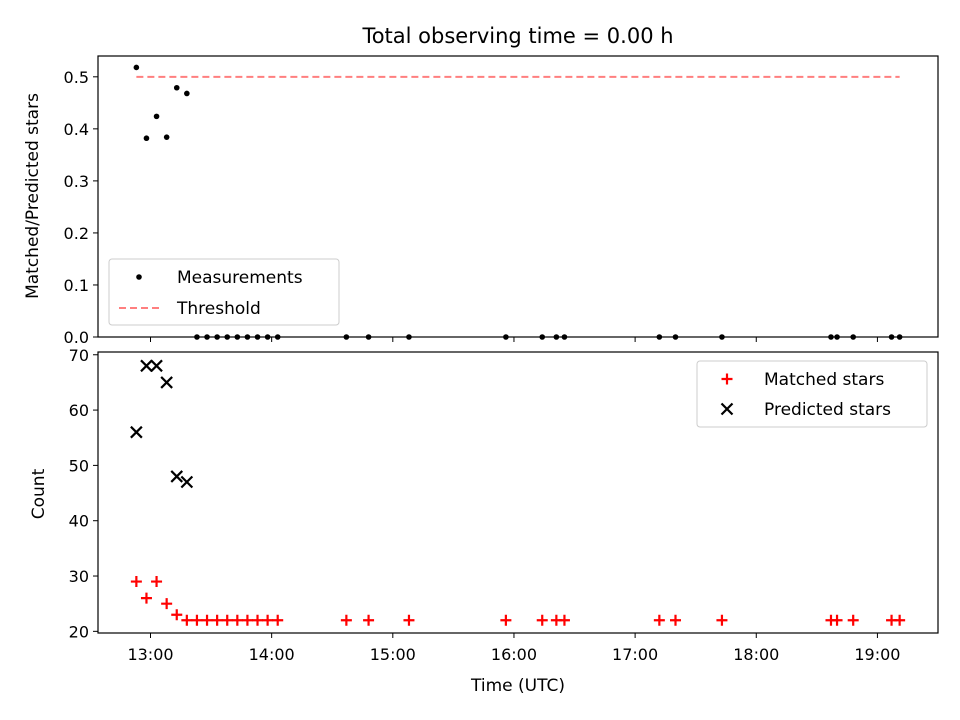 The width and height of the screenshot is (960, 720). I want to click on legend-label: Threshold, so click(218, 309).